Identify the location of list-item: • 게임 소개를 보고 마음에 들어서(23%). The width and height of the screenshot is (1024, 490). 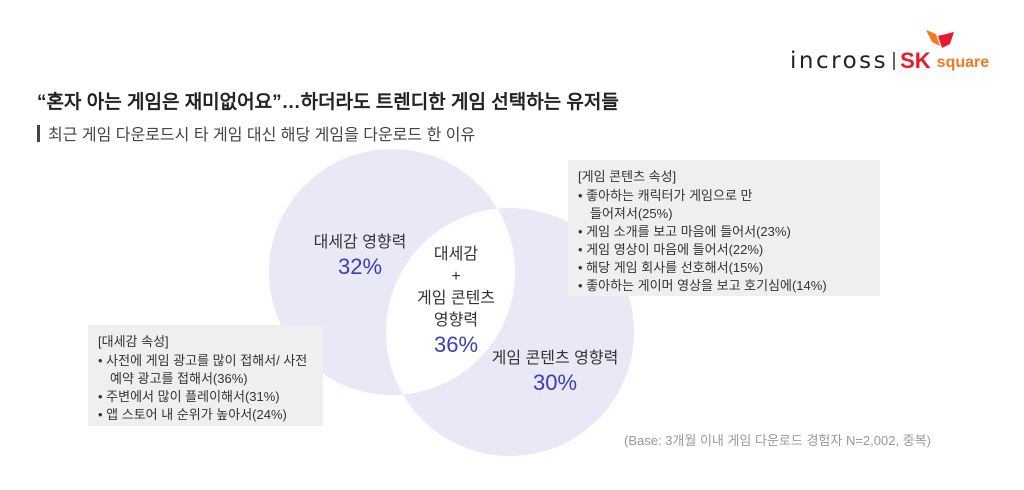
(684, 231).